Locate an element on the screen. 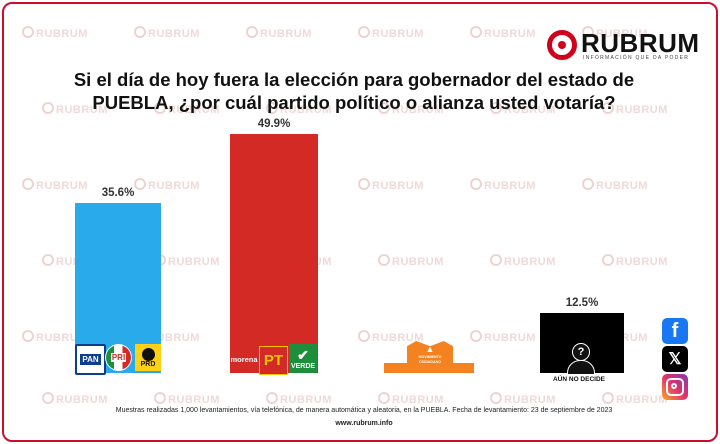  footer-url: www.rubrum.info is located at coordinates (364, 423).